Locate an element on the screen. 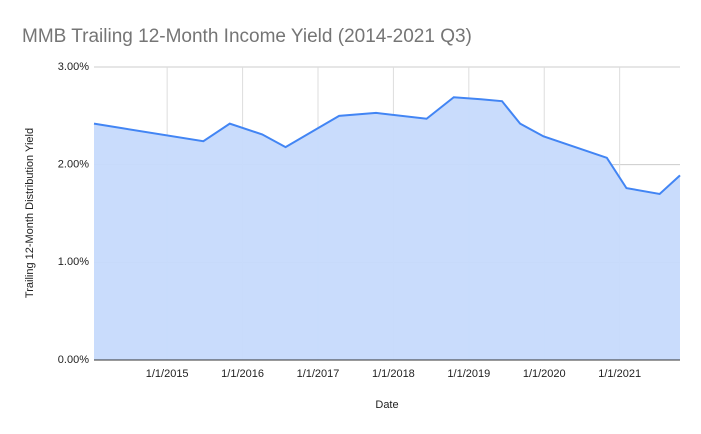  y-tick-label: 1.00% is located at coordinates (73, 262).